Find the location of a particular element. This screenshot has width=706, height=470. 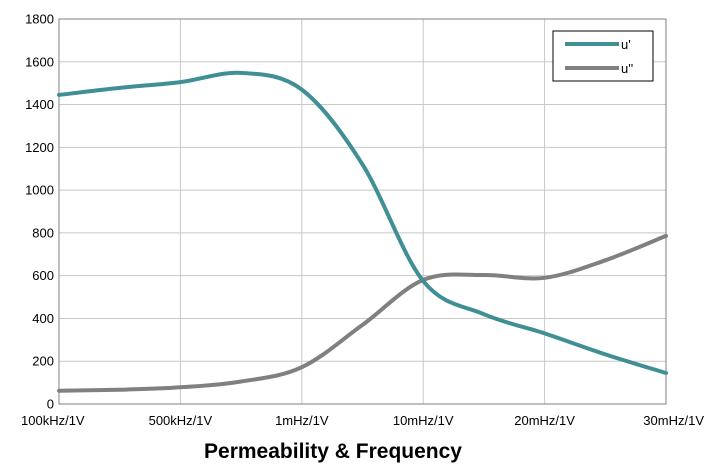

legend-label-u-prime: u' is located at coordinates (626, 44).